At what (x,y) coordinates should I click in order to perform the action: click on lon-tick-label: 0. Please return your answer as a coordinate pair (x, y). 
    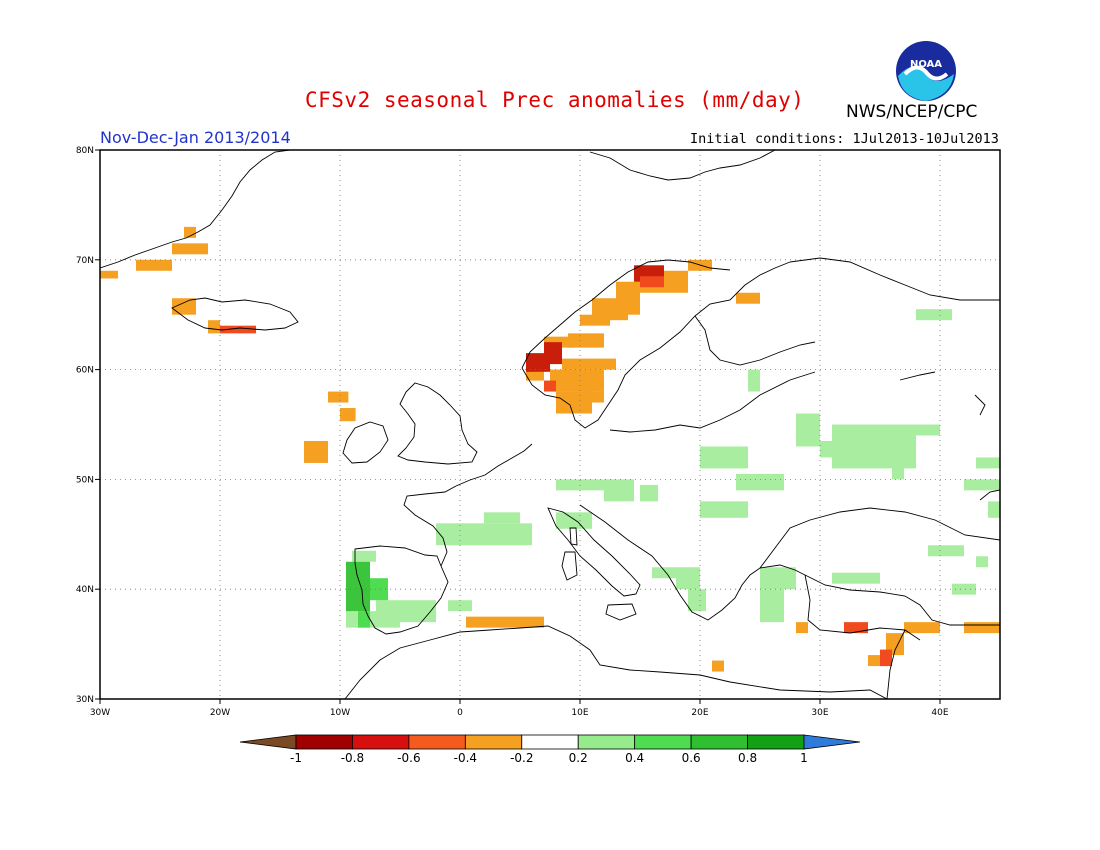
    Looking at the image, I should click on (460, 713).